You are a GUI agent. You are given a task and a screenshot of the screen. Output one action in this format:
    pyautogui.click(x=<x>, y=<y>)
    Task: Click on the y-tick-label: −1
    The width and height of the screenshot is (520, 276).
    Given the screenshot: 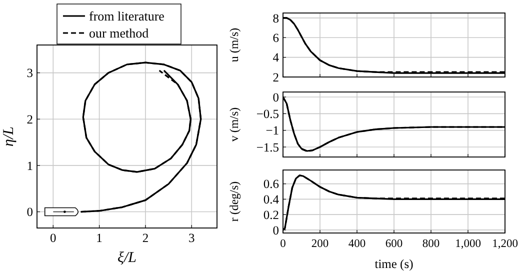 What is the action you would take?
    pyautogui.click(x=272, y=131)
    